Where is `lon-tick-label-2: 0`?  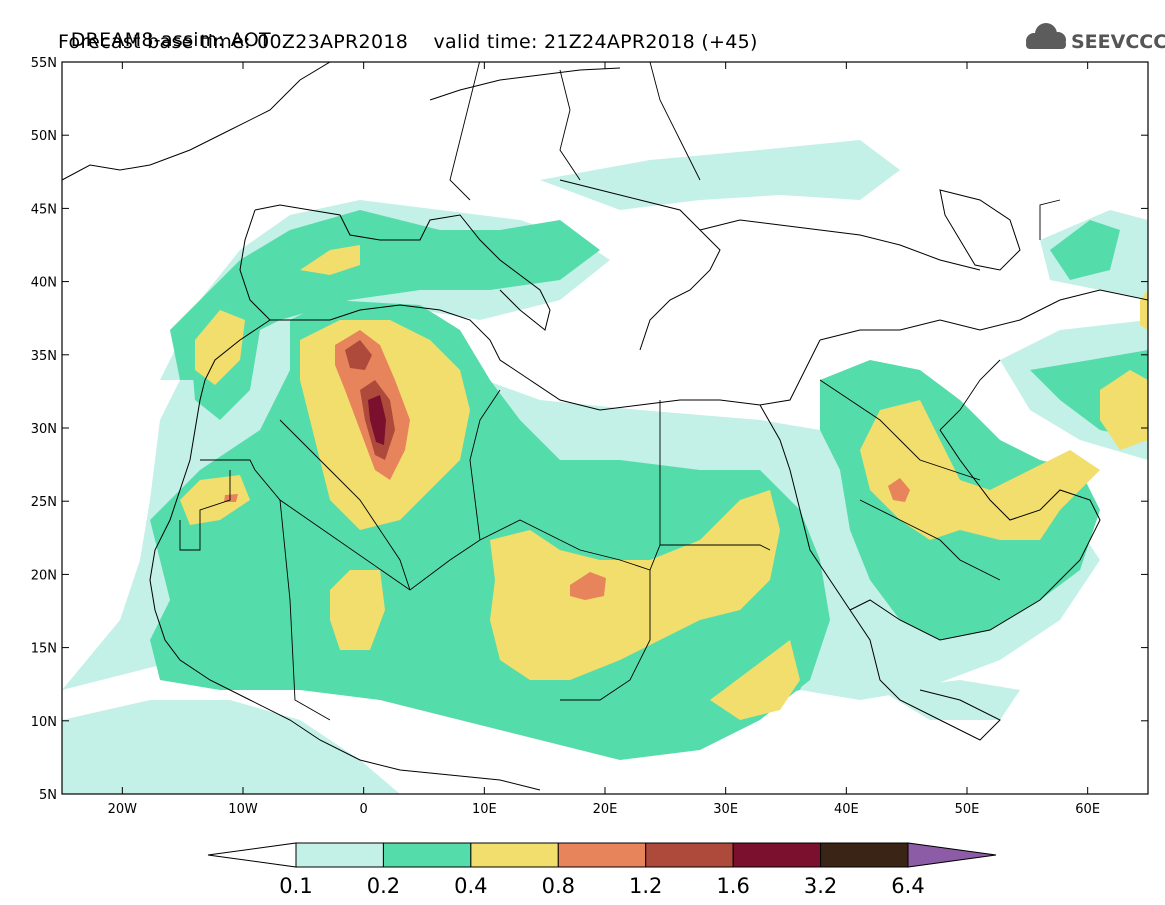
lon-tick-label-2: 0 is located at coordinates (364, 809).